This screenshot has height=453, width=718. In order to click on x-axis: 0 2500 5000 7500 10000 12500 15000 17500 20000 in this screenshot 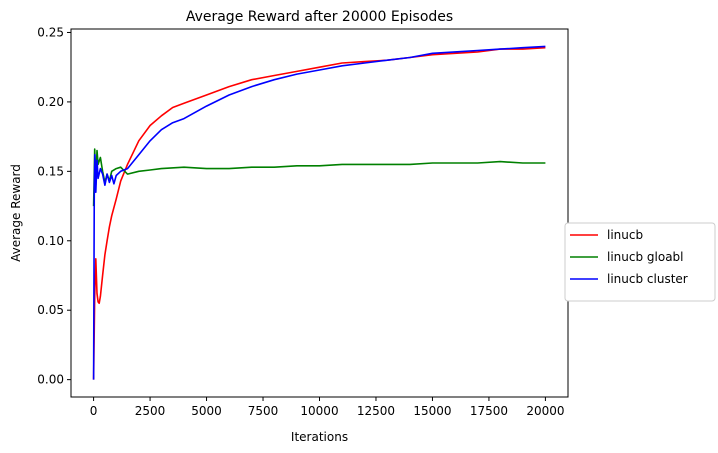, I will do `click(327, 407)`.